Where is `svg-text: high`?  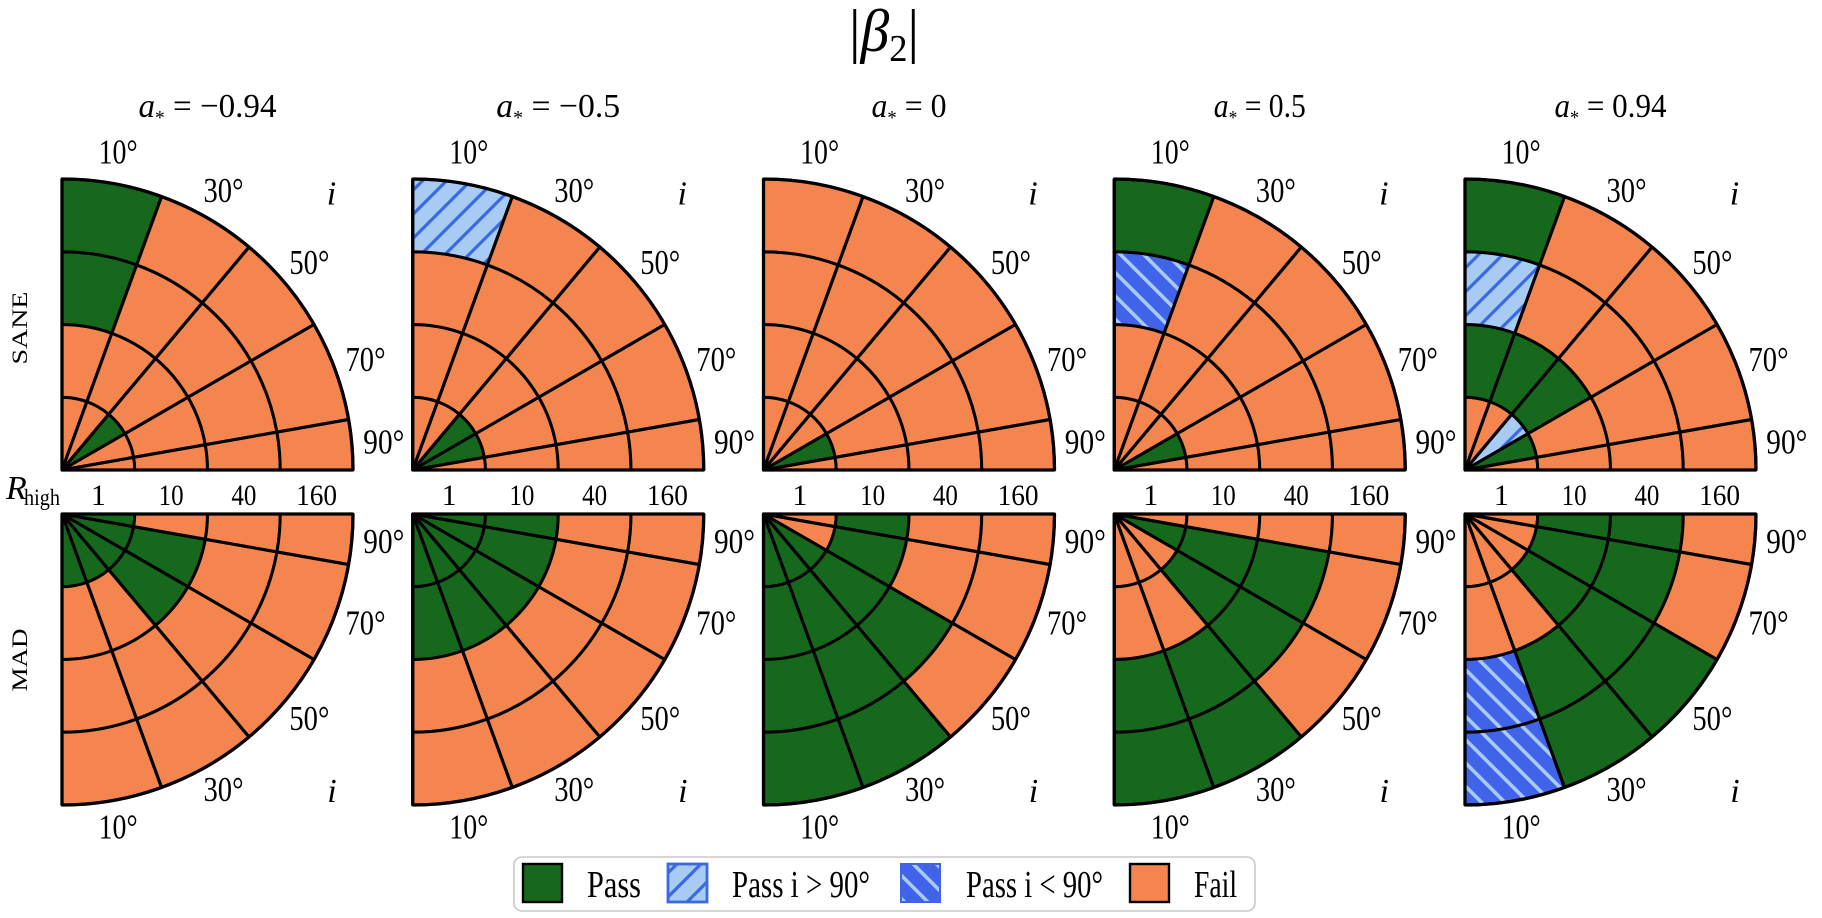 svg-text: high is located at coordinates (42, 497).